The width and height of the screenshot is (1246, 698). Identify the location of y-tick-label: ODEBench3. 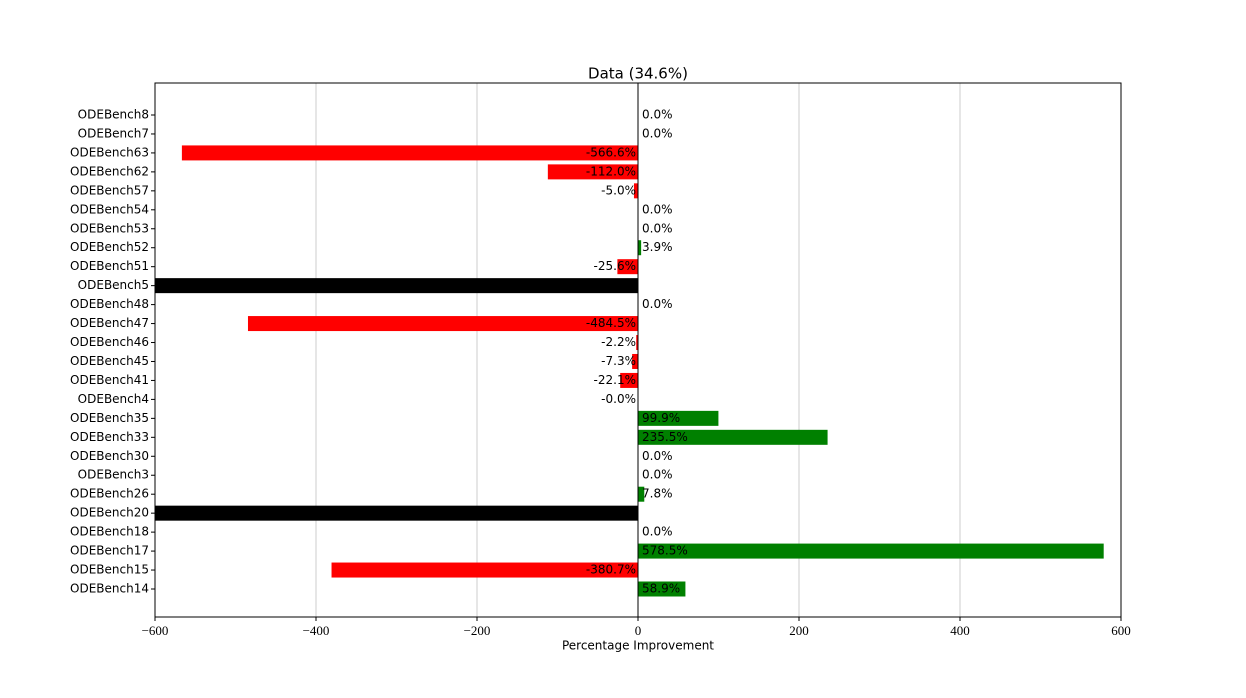
(113, 475).